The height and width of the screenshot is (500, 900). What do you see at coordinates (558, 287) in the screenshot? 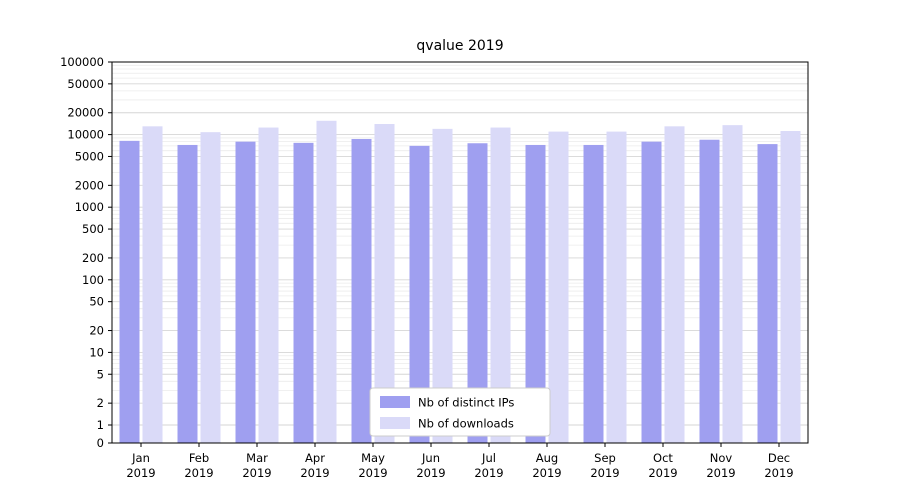
I see `bar-downloads-aug` at bounding box center [558, 287].